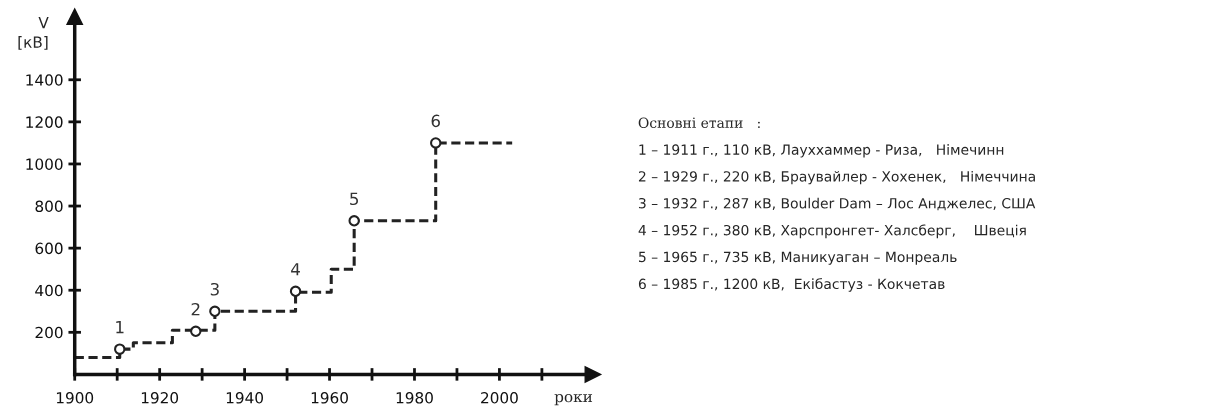 The width and height of the screenshot is (1205, 416). I want to click on text: 4 – 1952 г., 380 кВ, Харспронгет- Халсберг, Швеція, so click(832, 231).